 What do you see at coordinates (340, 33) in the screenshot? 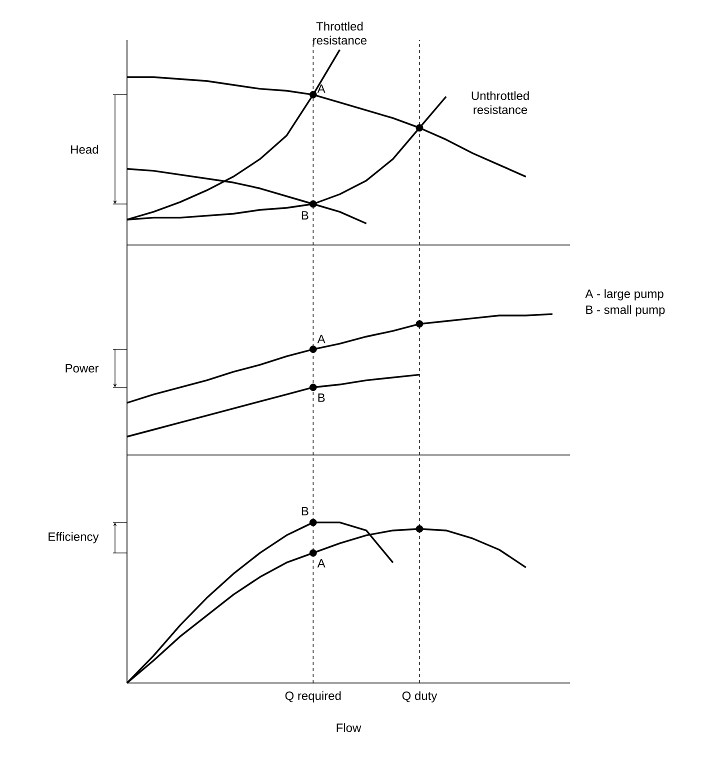
I see `series-label: Throttled resistance` at bounding box center [340, 33].